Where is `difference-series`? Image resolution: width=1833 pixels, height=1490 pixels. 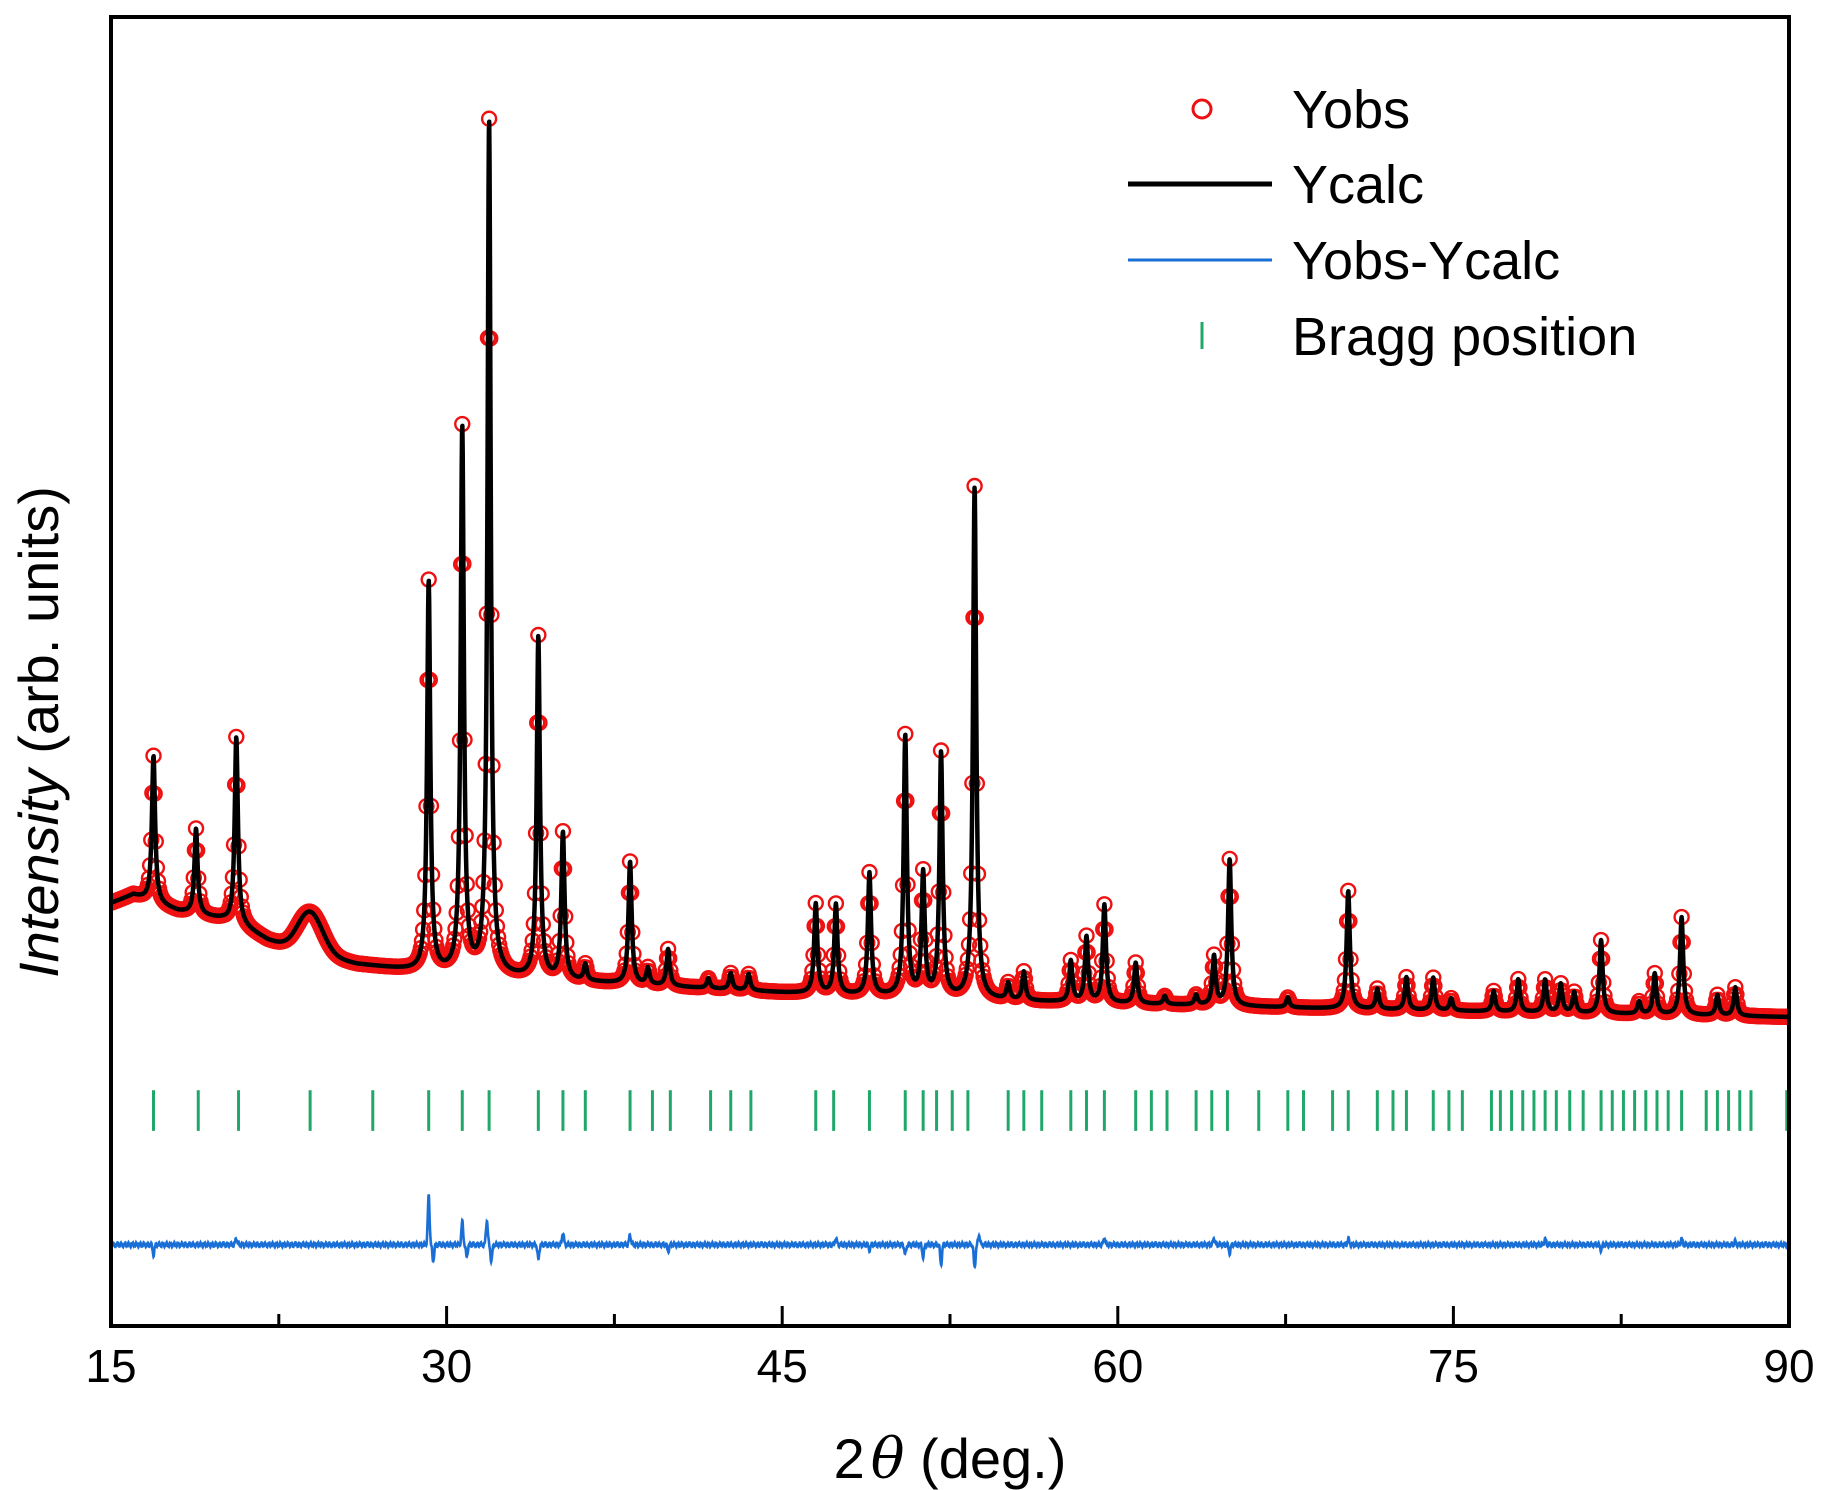
difference-series is located at coordinates (950, 1232).